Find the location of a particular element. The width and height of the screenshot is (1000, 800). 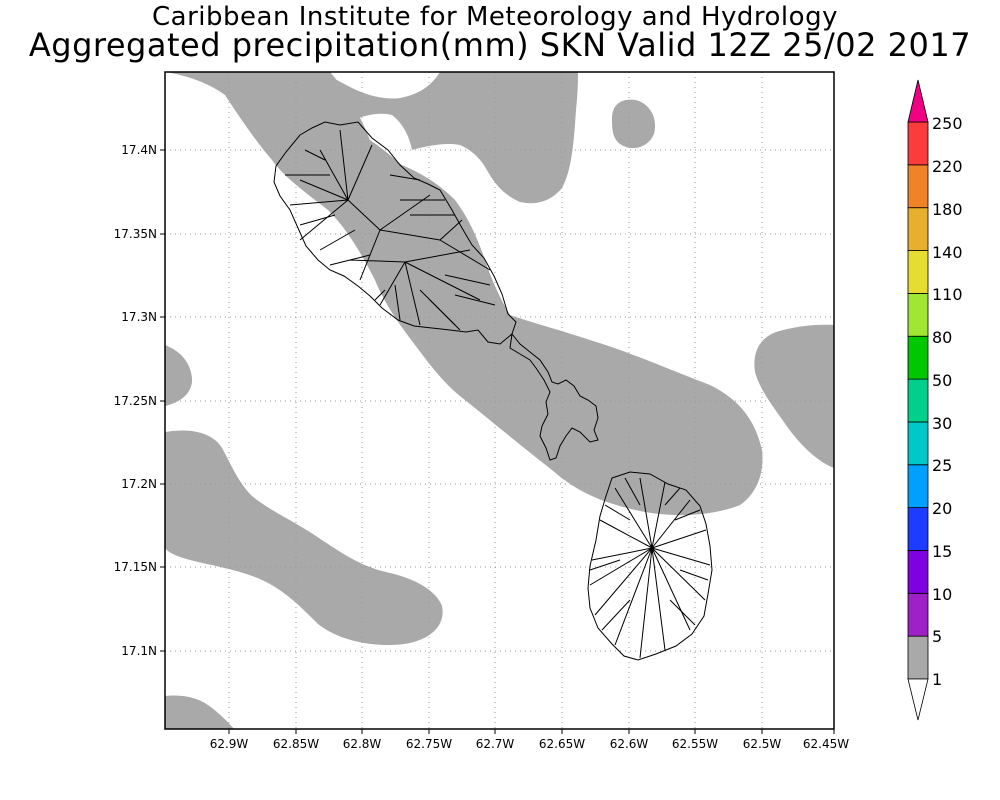

lon-label: 62.9W is located at coordinates (229, 744).